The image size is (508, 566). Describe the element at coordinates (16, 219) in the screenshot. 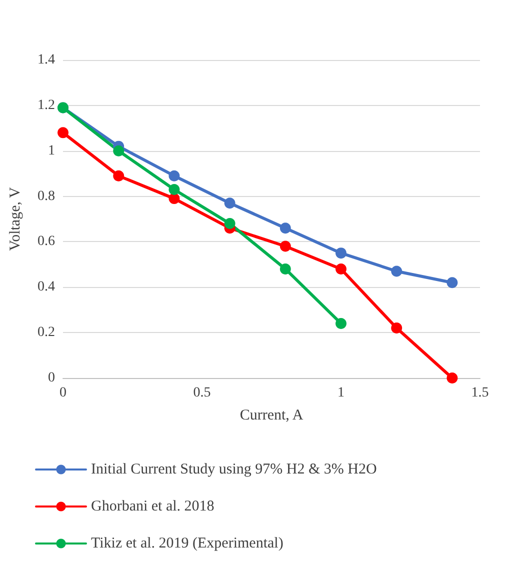

I see `y-axis-title: Voltage, V` at that location.